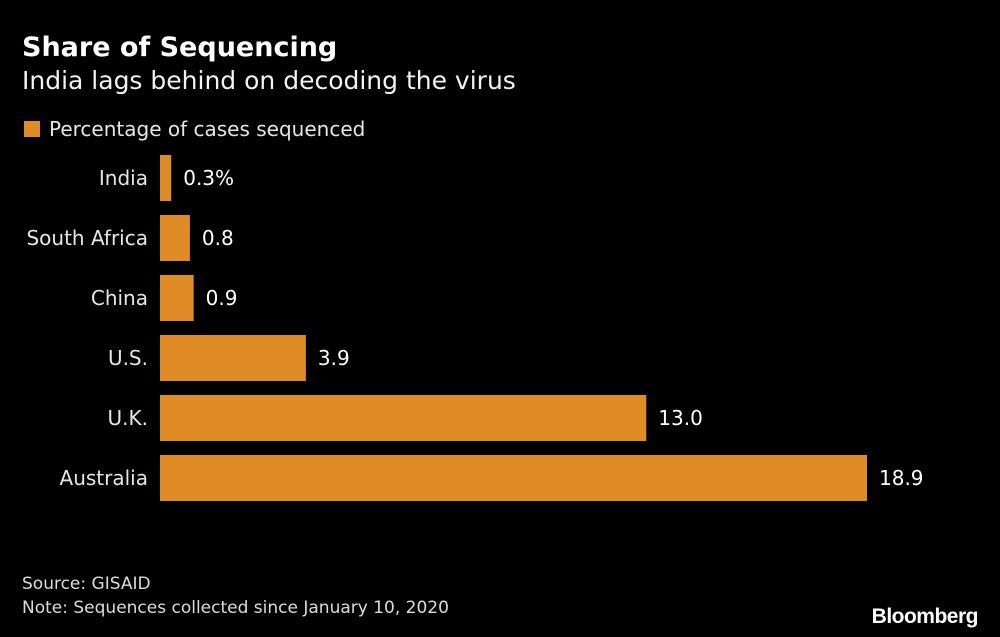  I want to click on bar-india, so click(166, 178).